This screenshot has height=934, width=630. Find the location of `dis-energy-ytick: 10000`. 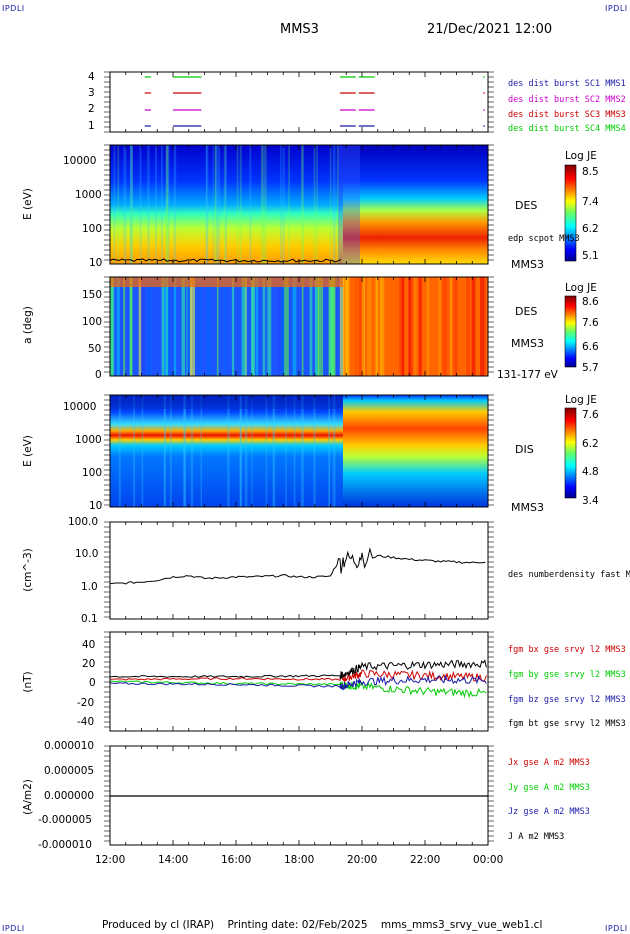

dis-energy-ytick: 10000 is located at coordinates (80, 407).